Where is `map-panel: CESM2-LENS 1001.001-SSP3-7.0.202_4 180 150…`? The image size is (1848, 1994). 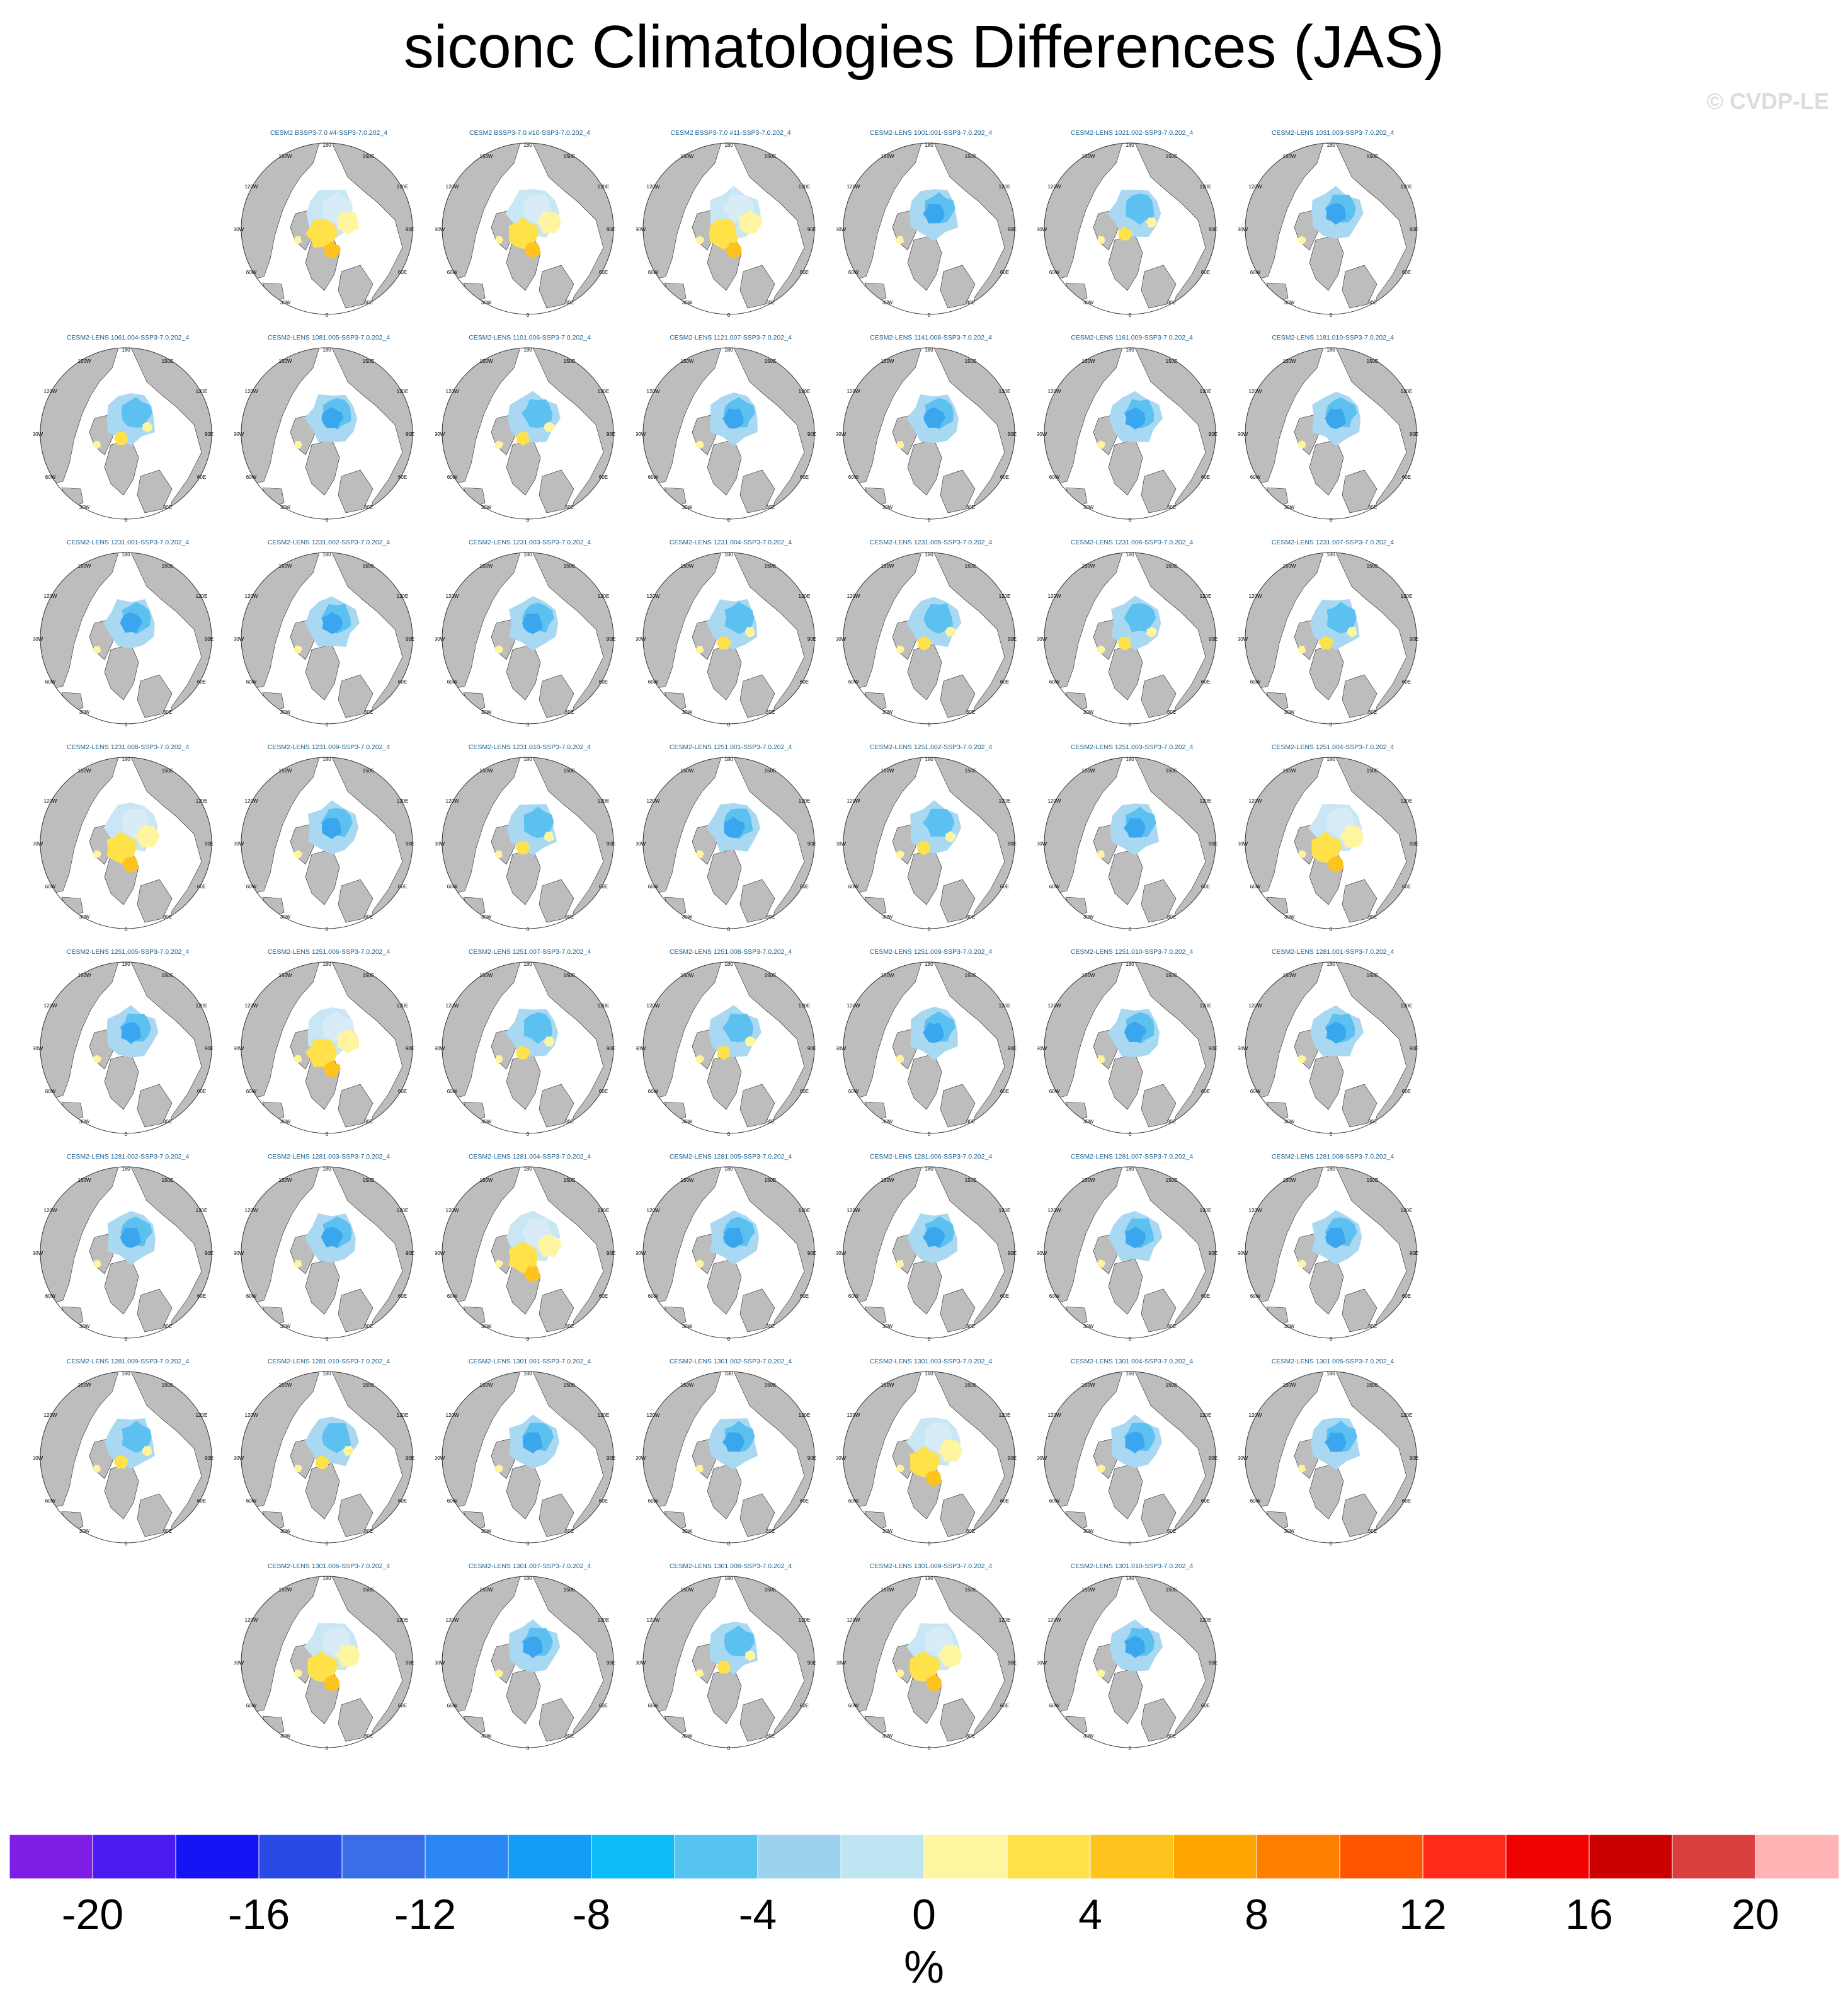
map-panel: CESM2-LENS 1001.001-SSP3-7.0.202_4 180 150… is located at coordinates (930, 223).